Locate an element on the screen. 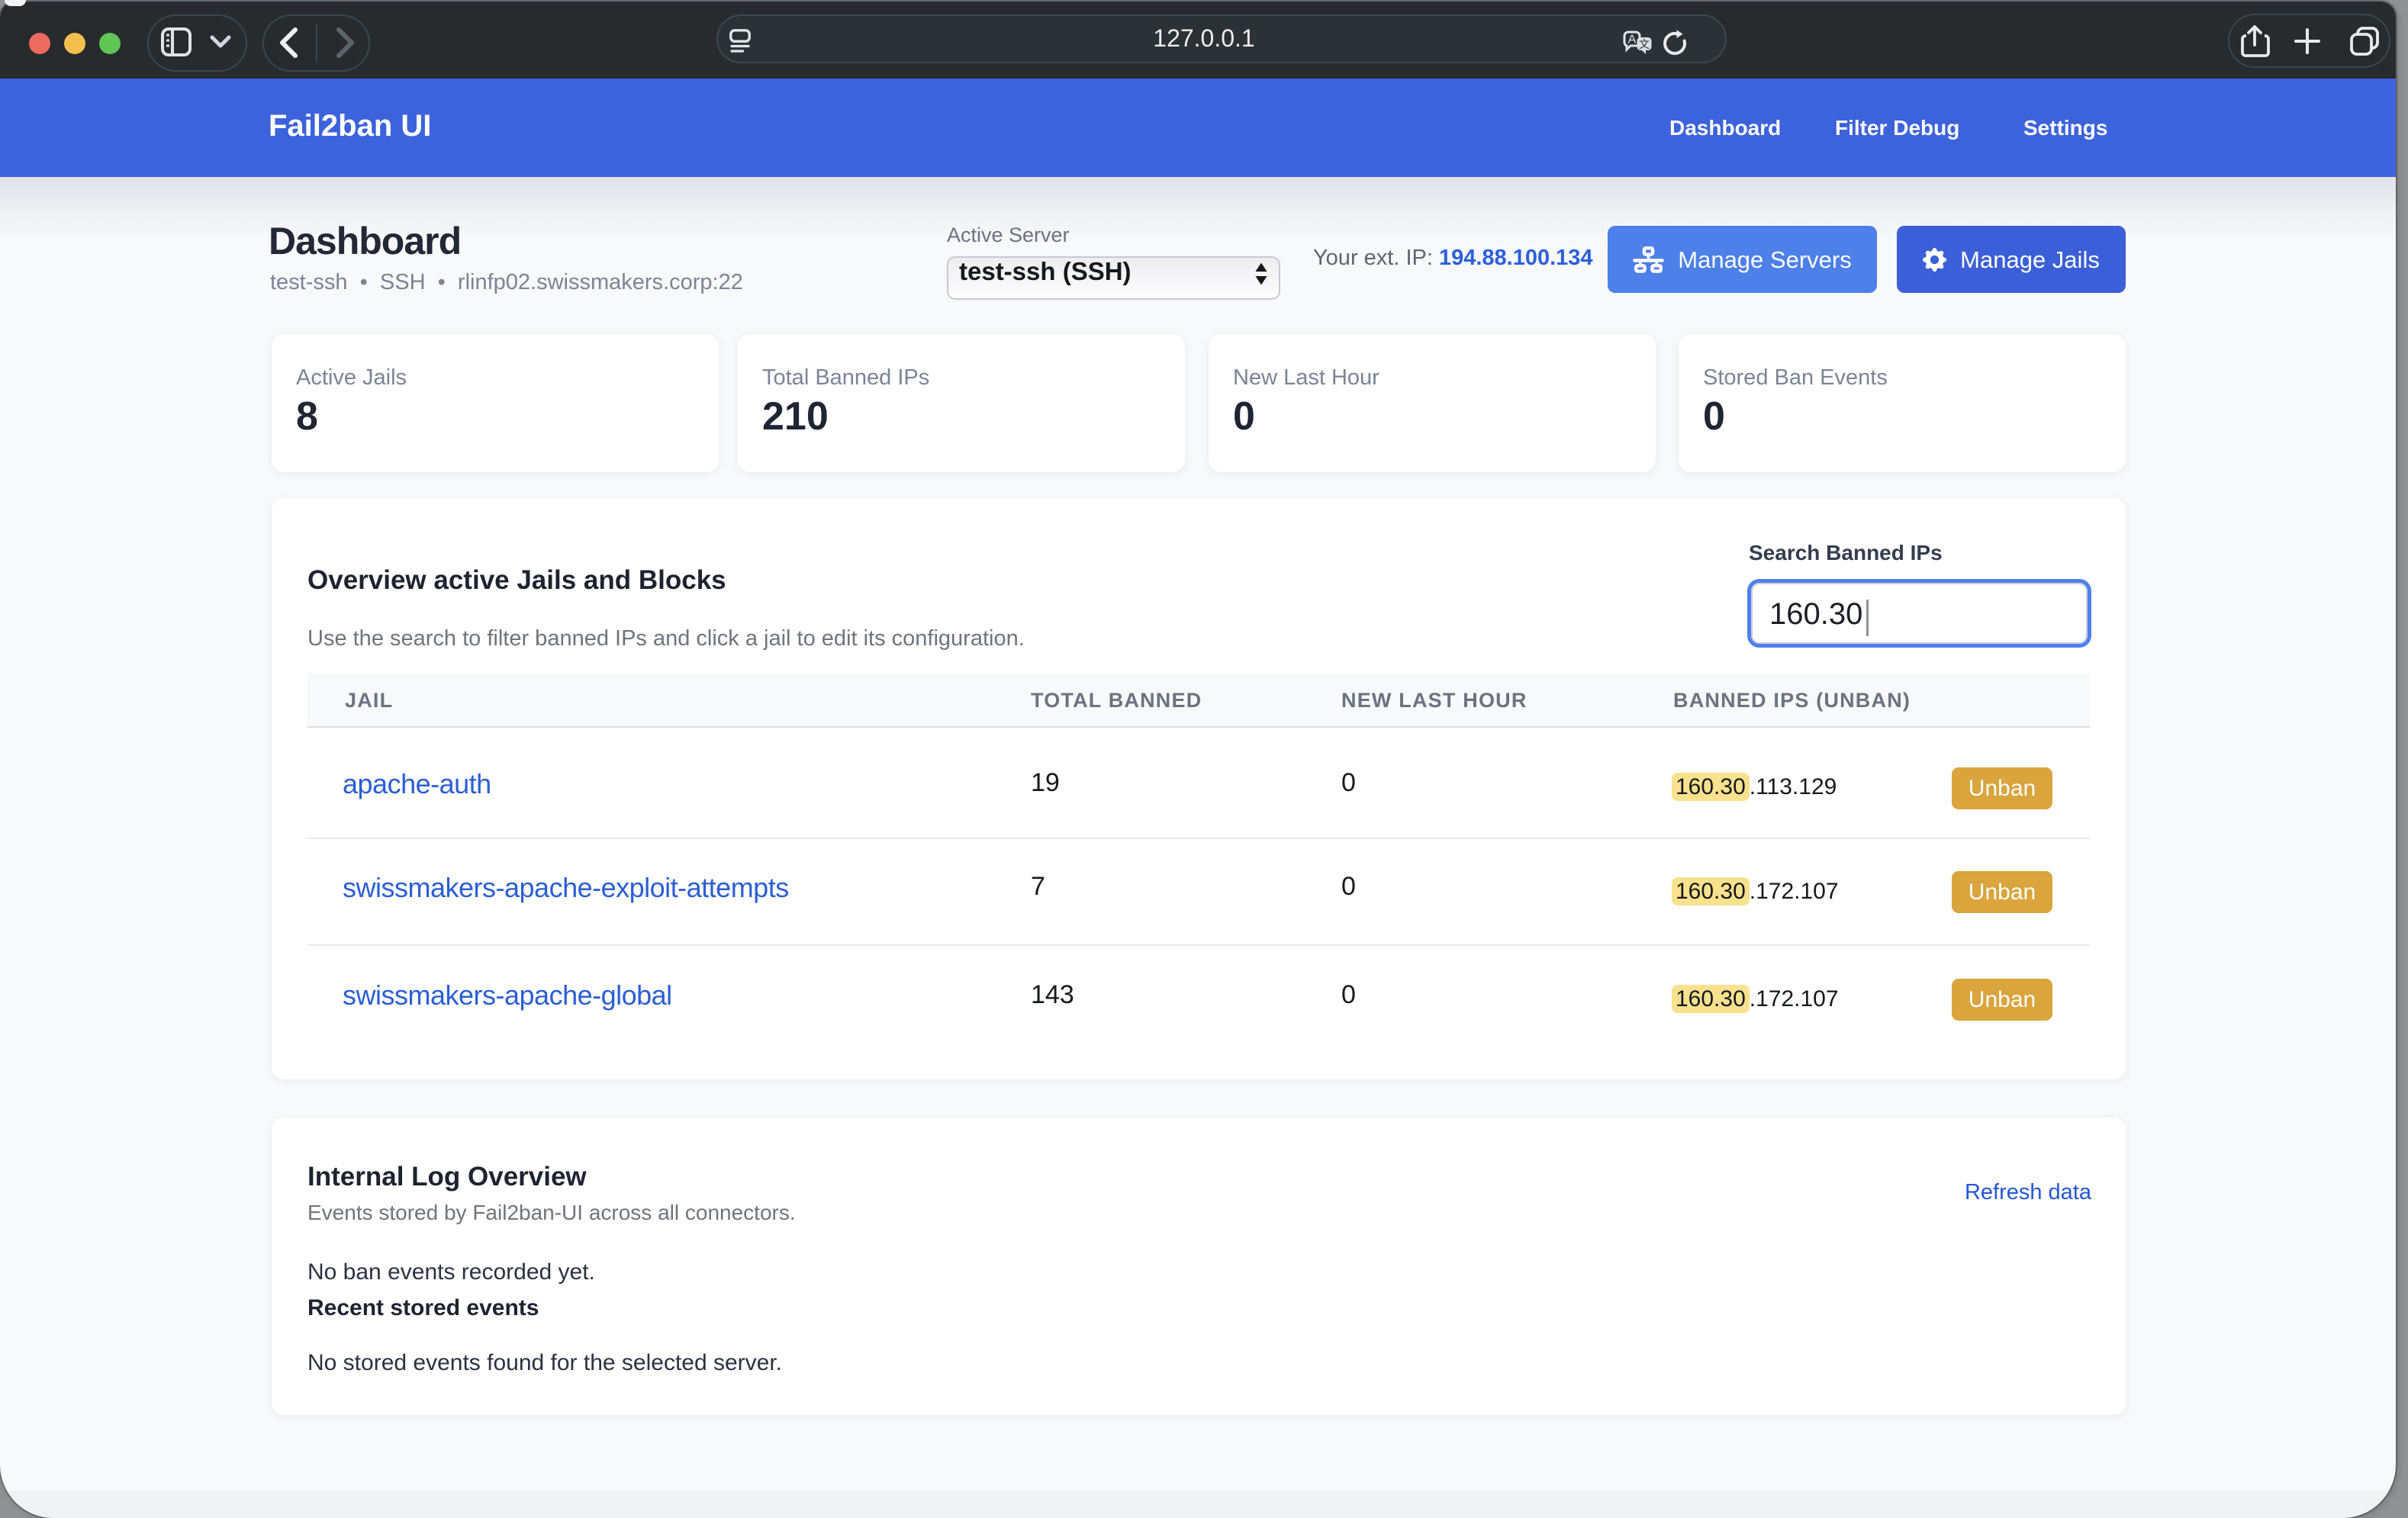 This screenshot has width=2408, height=1518. svg-text: A is located at coordinates (1633, 40).